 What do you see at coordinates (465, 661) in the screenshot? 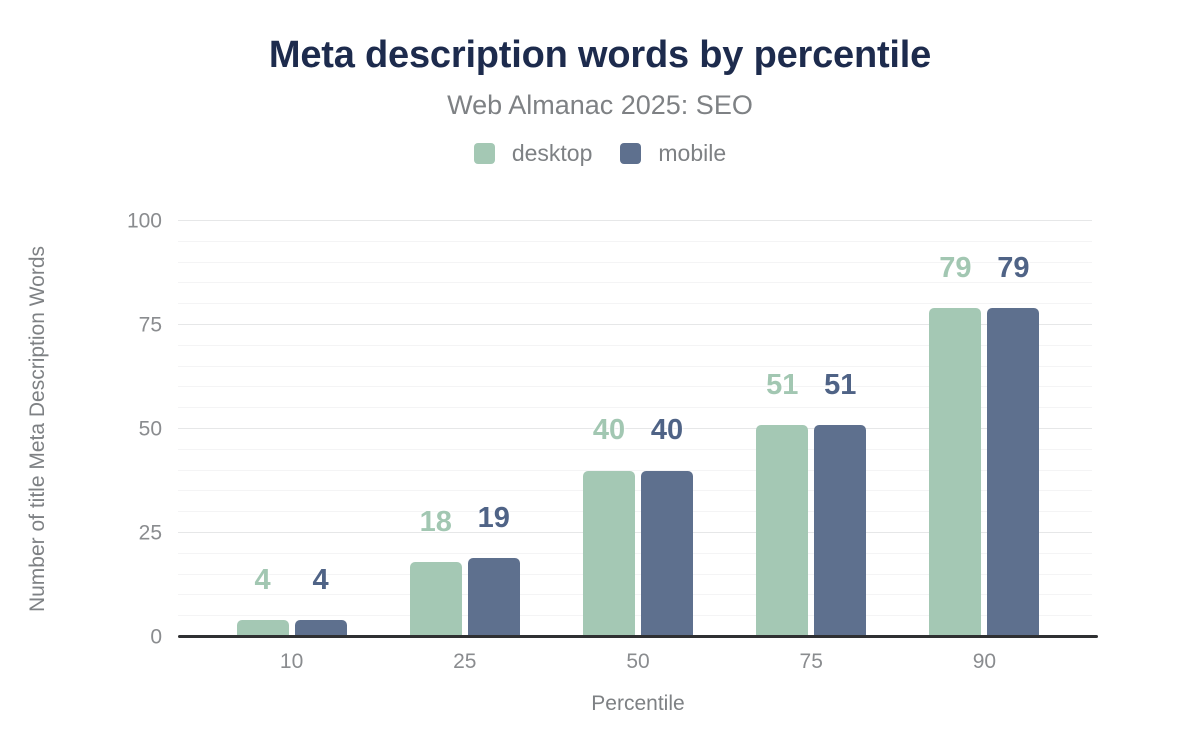
I see `x-tick-label-25: 25` at bounding box center [465, 661].